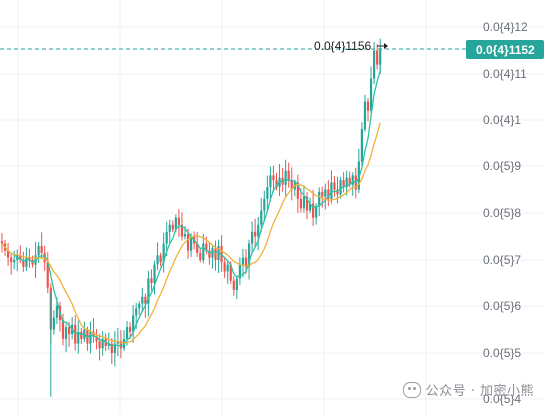  What do you see at coordinates (502, 306) in the screenshot?
I see `y-tick-label: 0.0{5}6` at bounding box center [502, 306].